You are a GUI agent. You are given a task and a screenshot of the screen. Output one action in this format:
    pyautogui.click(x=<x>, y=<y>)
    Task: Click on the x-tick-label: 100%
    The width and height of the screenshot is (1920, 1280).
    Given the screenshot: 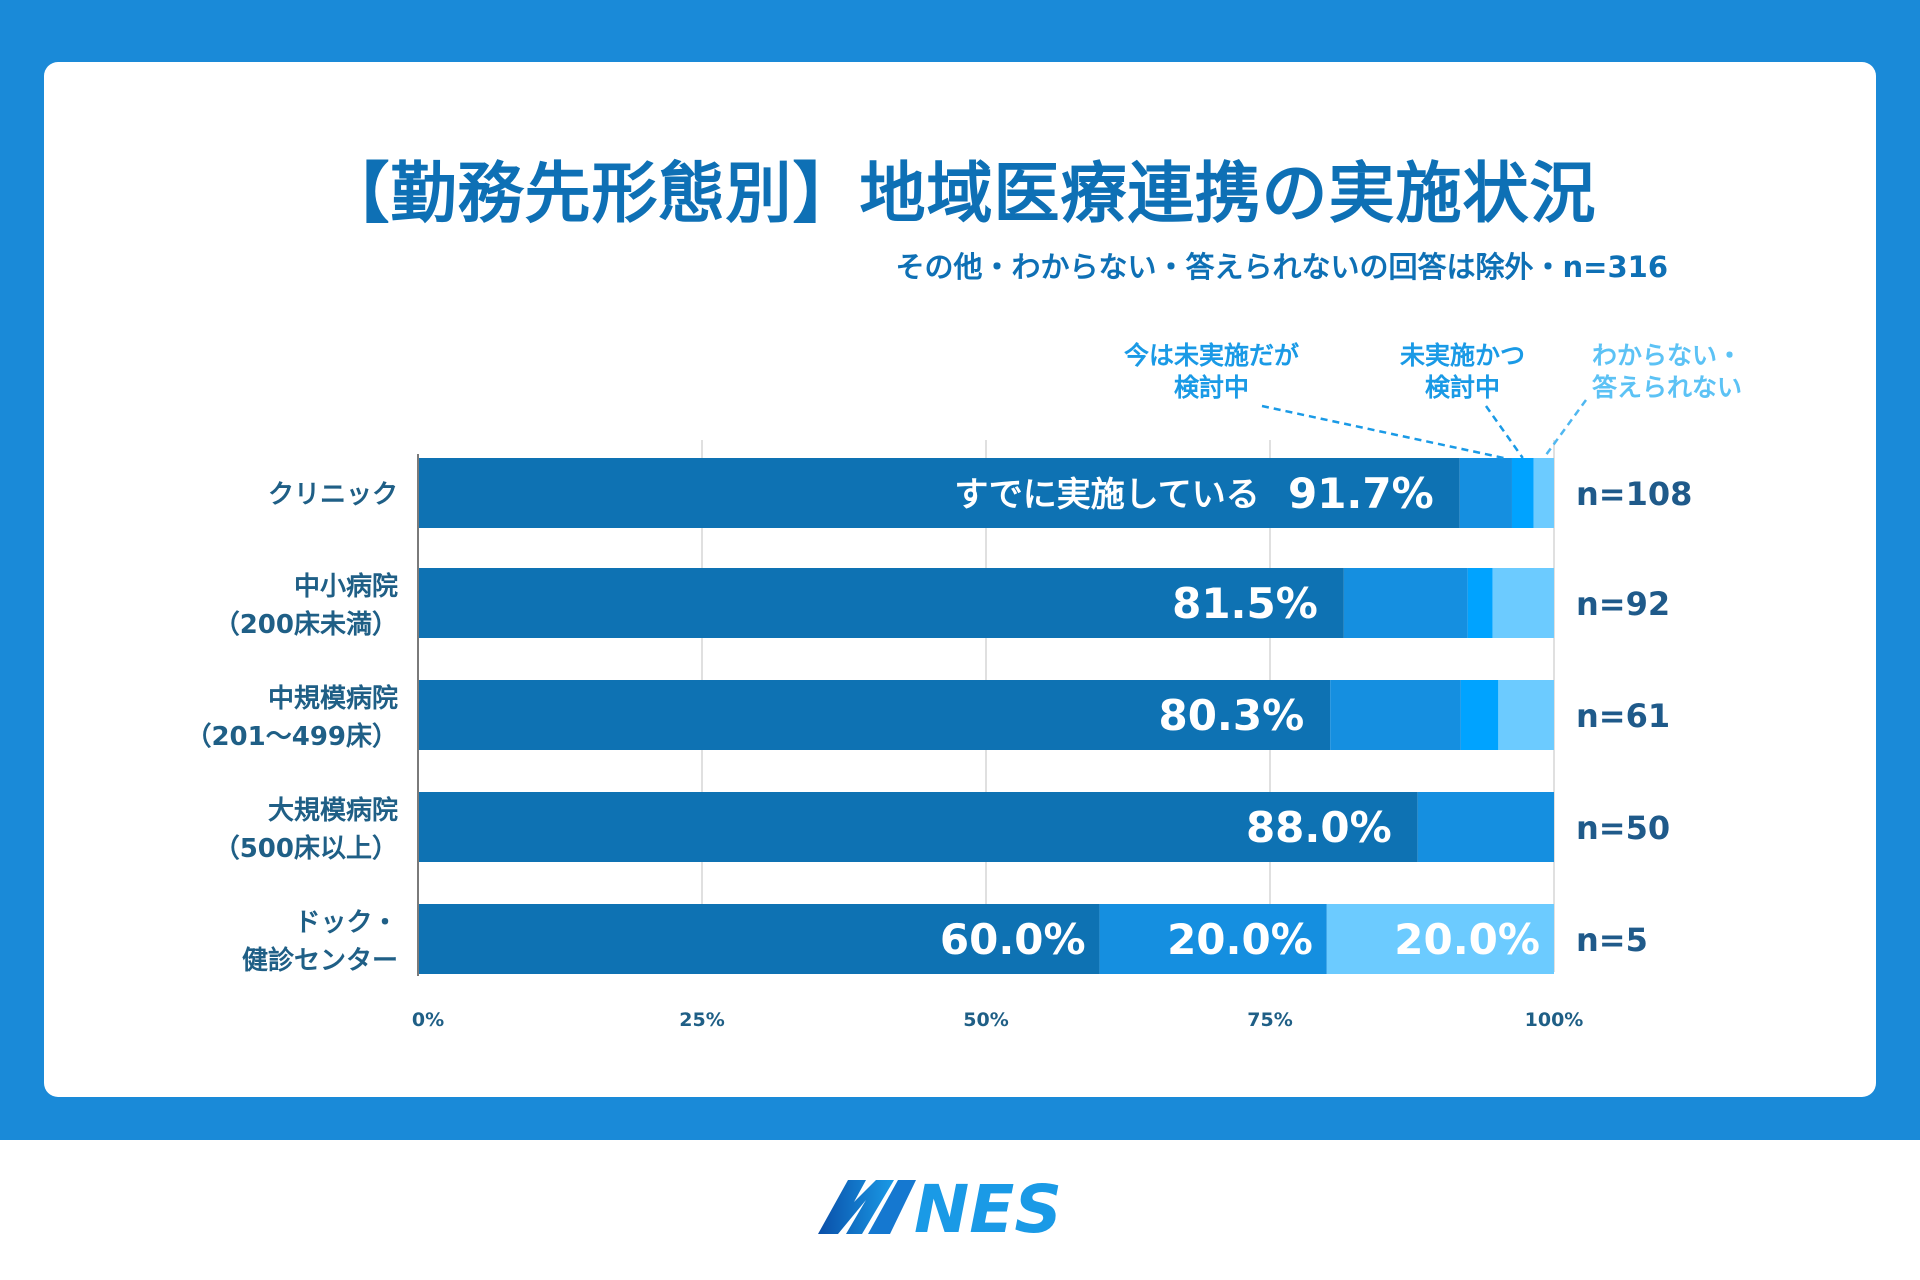 What is the action you would take?
    pyautogui.click(x=1554, y=1020)
    